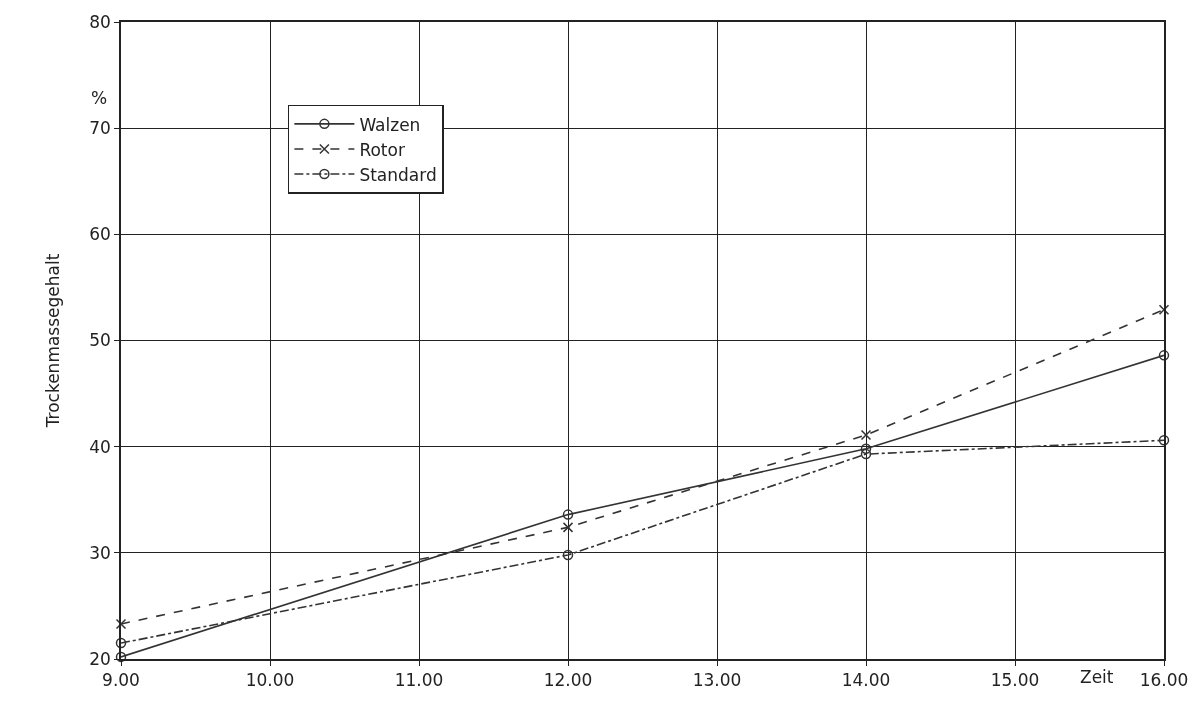 The width and height of the screenshot is (1200, 702). Describe the element at coordinates (121, 680) in the screenshot. I see `x-tick-label: 9.00` at that location.